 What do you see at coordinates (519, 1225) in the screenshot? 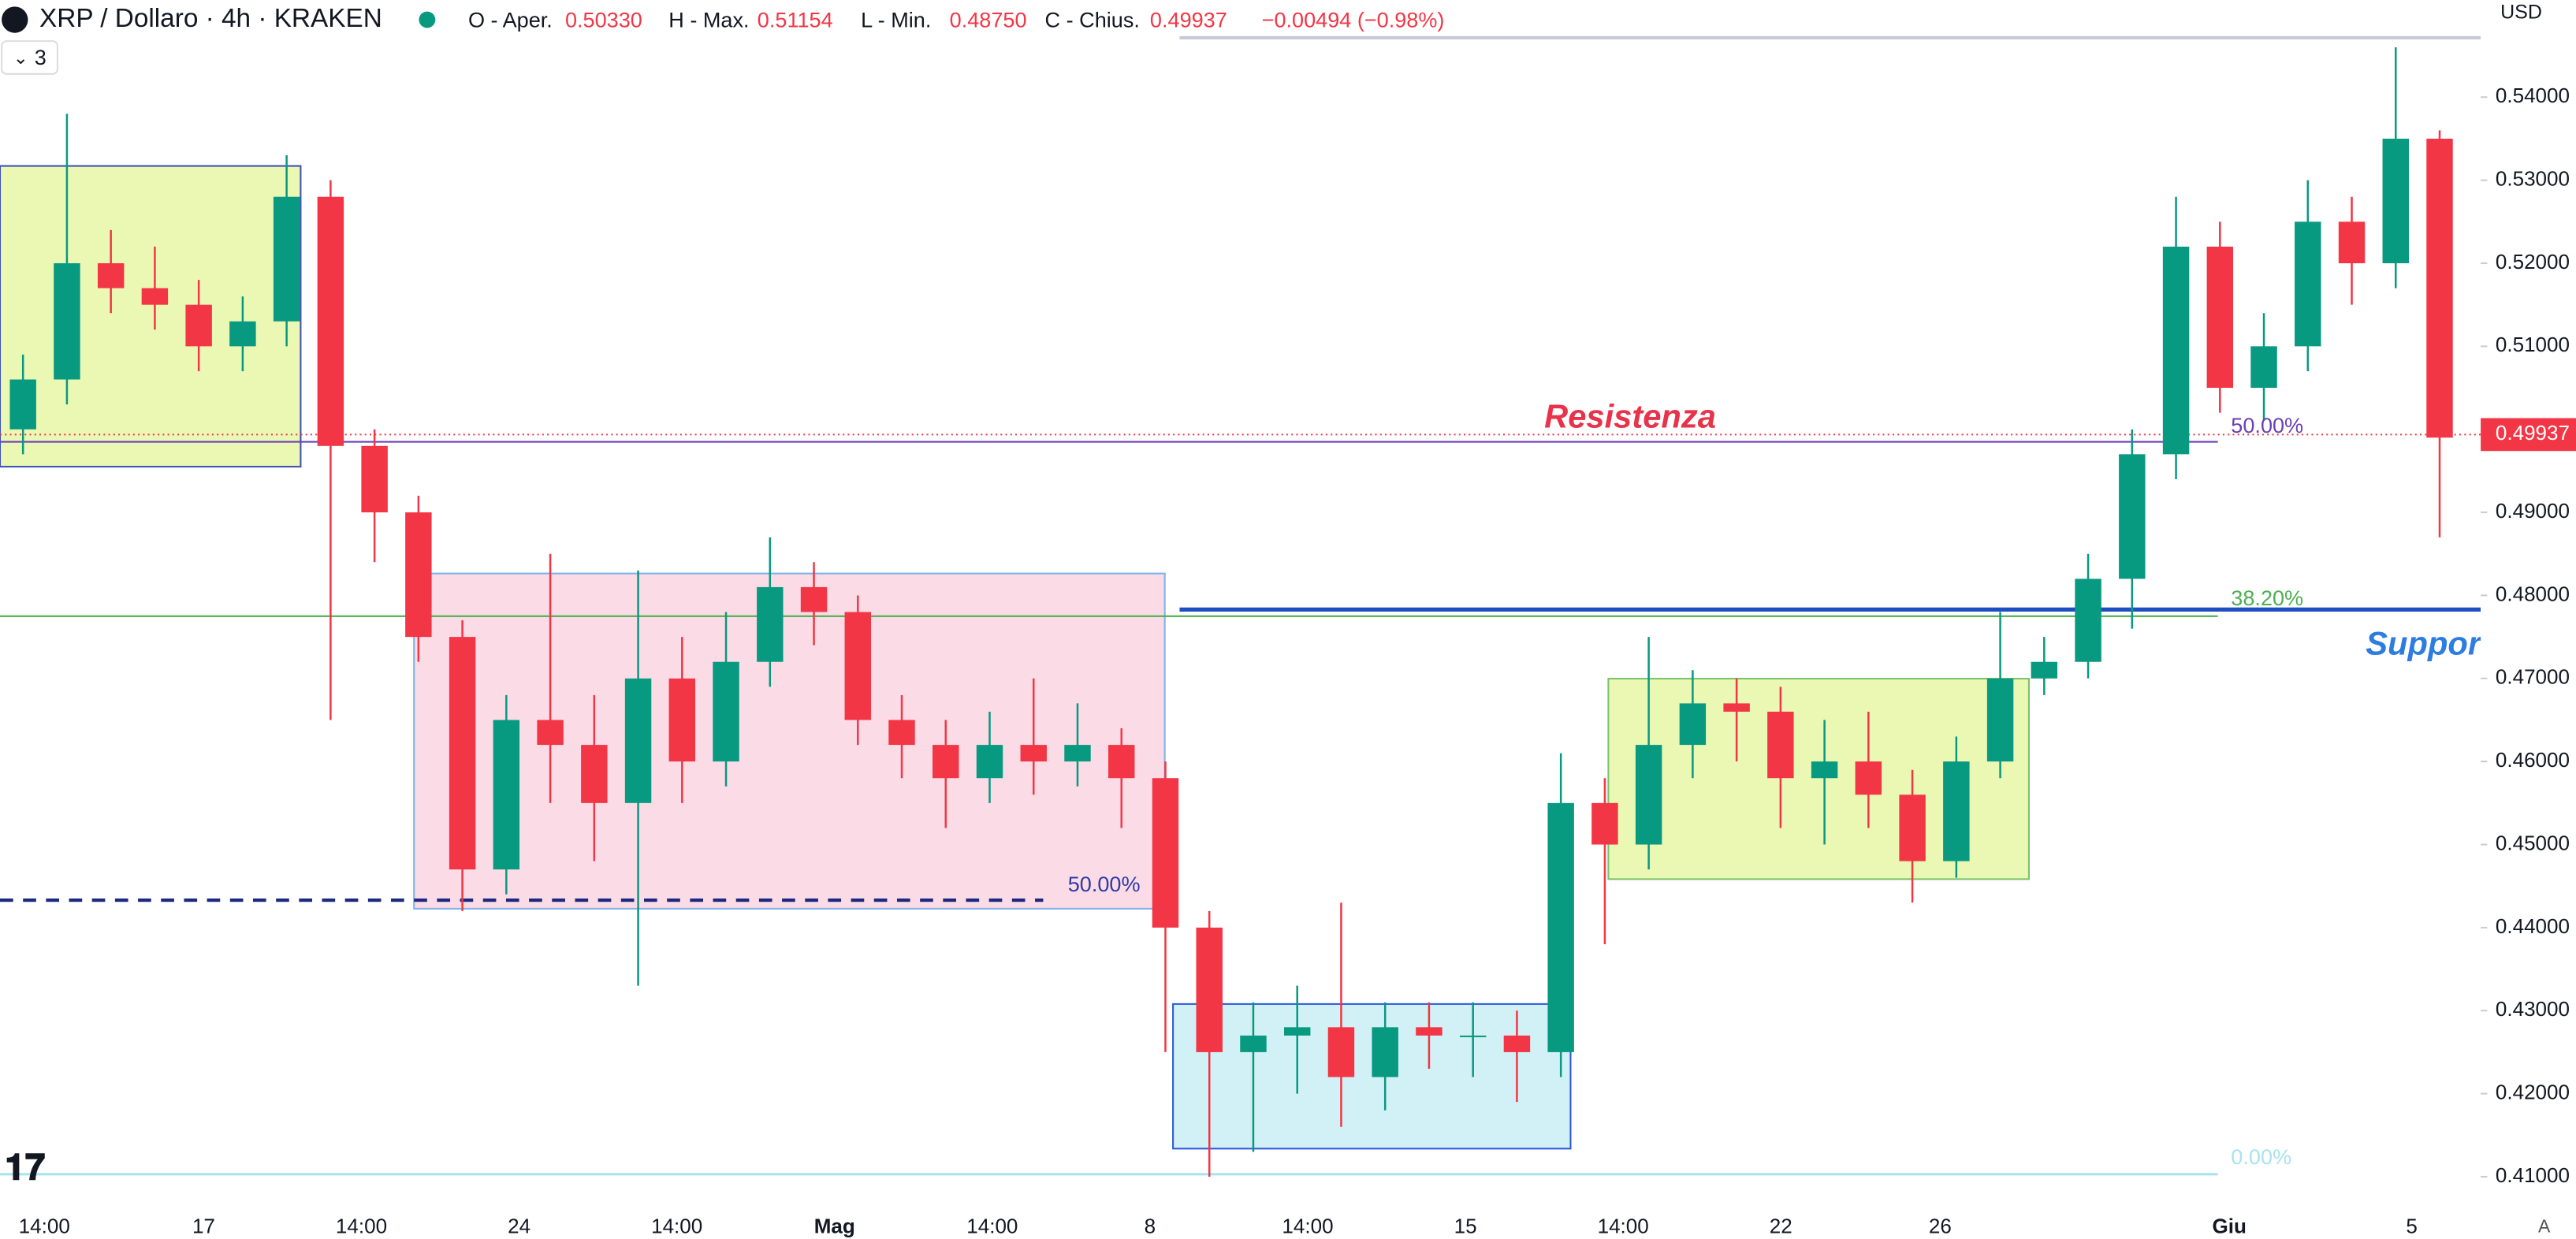
I see `time-label: 24` at bounding box center [519, 1225].